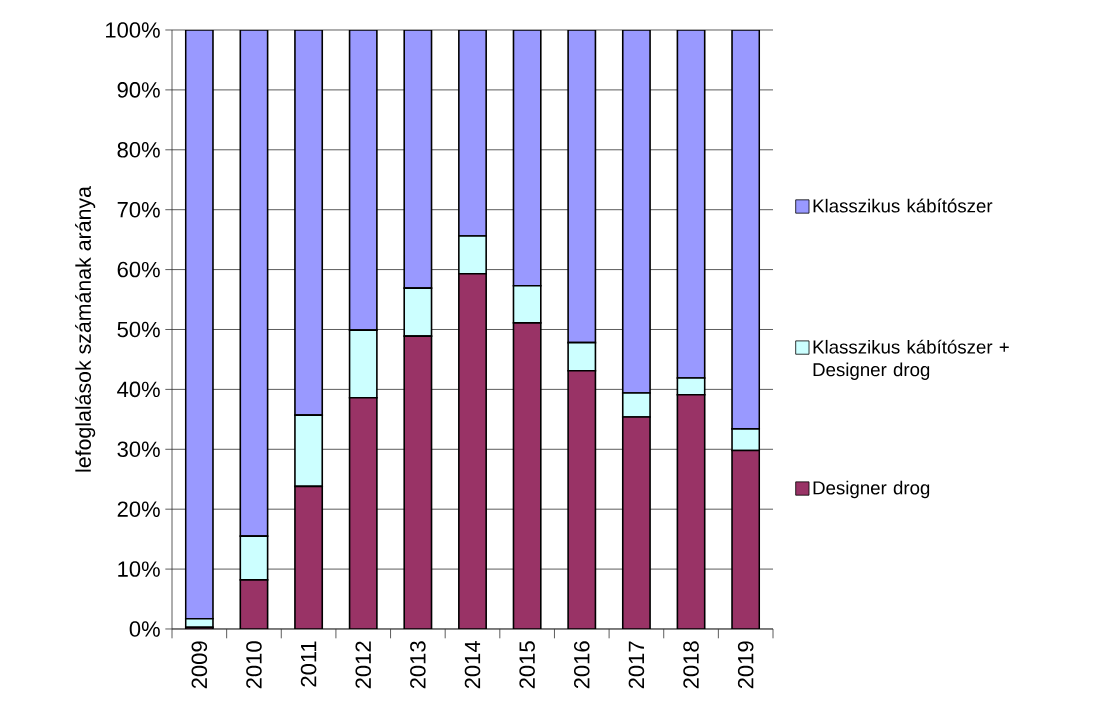  What do you see at coordinates (527, 665) in the screenshot?
I see `x-tick-label: 2015` at bounding box center [527, 665].